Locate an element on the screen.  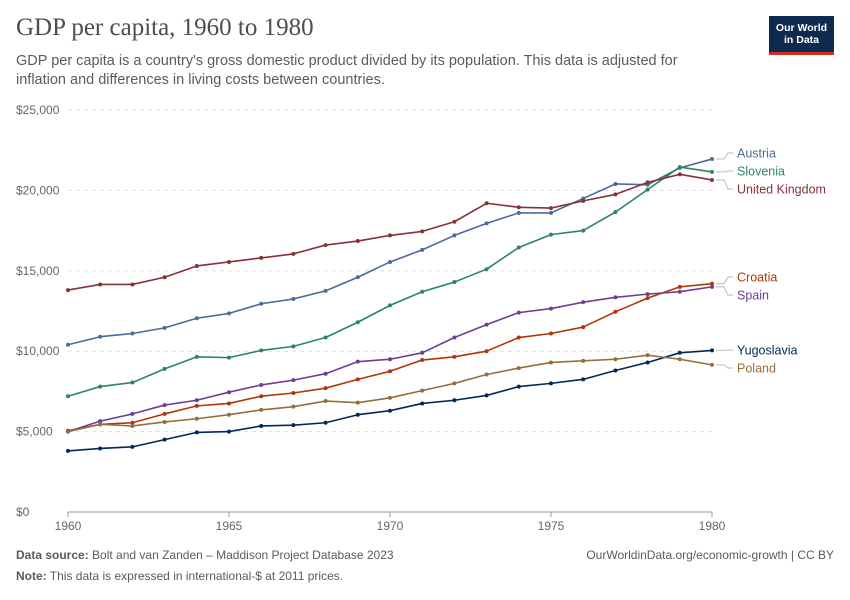
line-united-kingdom is located at coordinates (390, 232).